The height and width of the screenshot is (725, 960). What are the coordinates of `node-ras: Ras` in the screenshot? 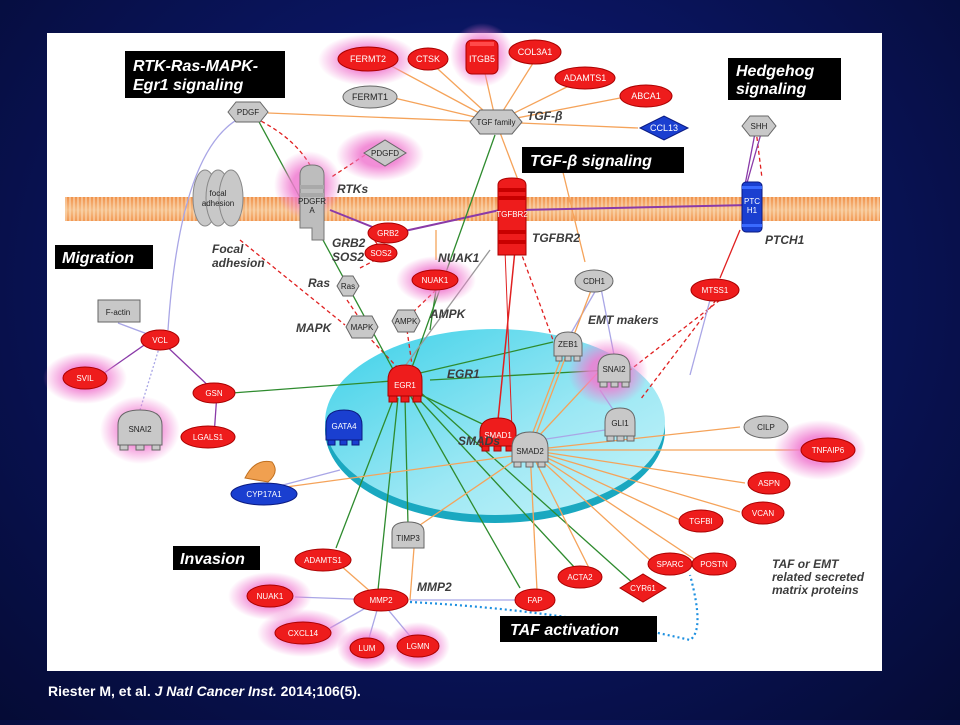 It's located at (348, 286).